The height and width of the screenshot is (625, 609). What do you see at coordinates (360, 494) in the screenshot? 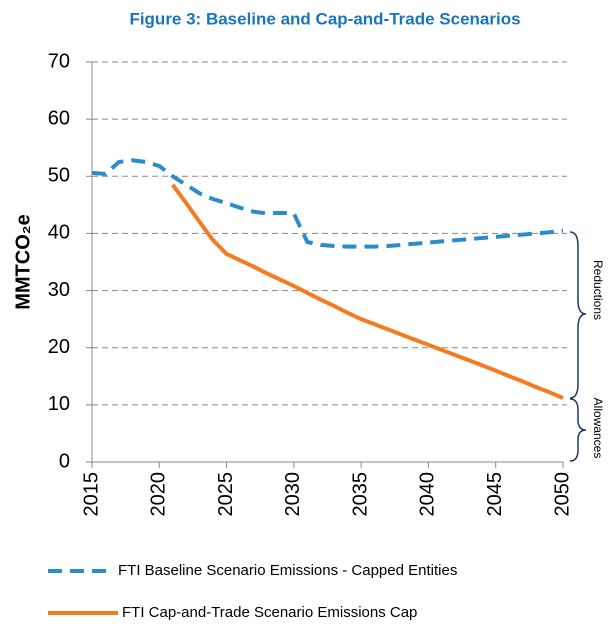
I see `x-tick-label: 2035` at bounding box center [360, 494].